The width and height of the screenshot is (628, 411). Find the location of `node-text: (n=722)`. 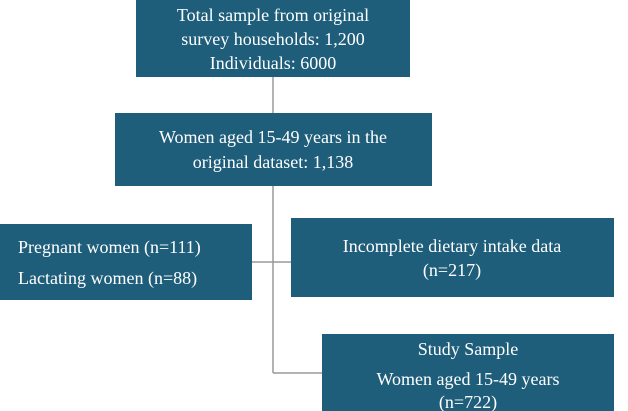

node-text: (n=722) is located at coordinates (468, 401).